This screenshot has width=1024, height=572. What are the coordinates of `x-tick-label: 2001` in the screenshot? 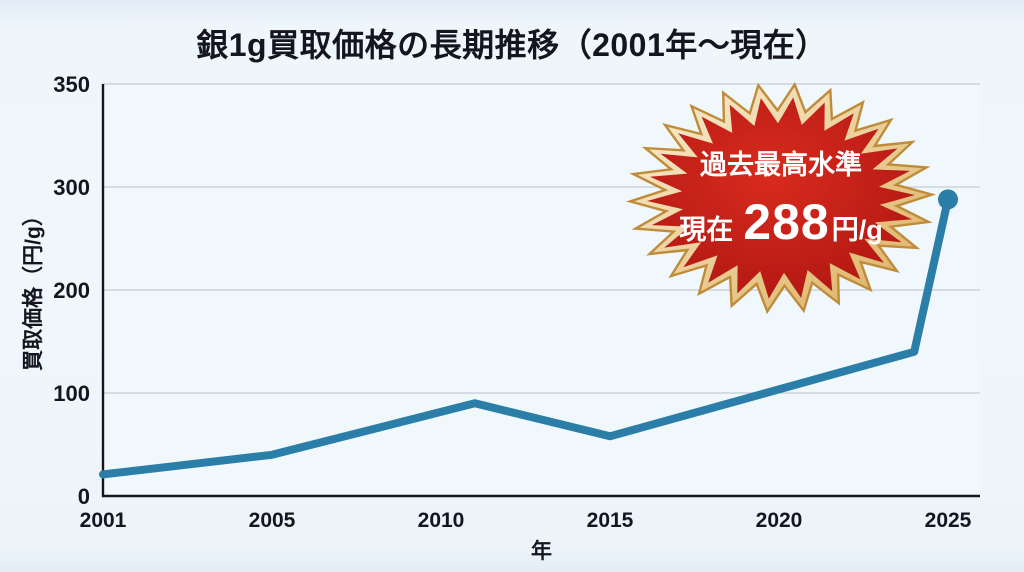 It's located at (103, 520).